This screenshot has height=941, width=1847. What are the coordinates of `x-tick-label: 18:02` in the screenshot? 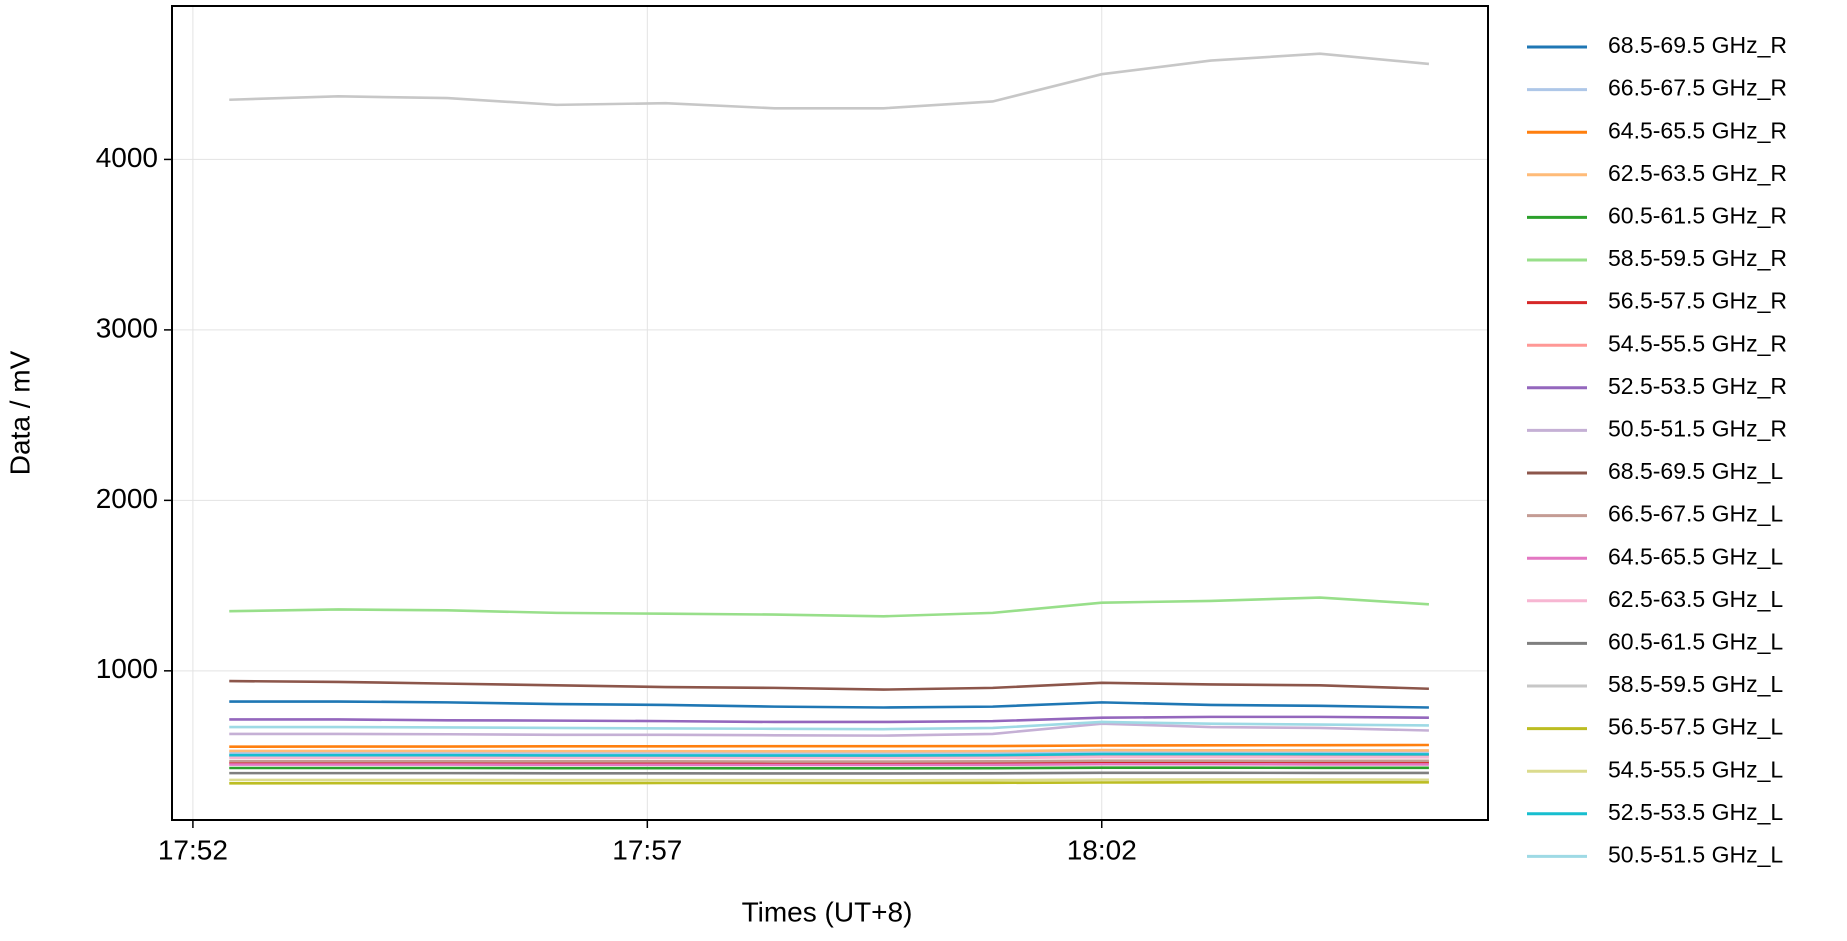 It's located at (1102, 849).